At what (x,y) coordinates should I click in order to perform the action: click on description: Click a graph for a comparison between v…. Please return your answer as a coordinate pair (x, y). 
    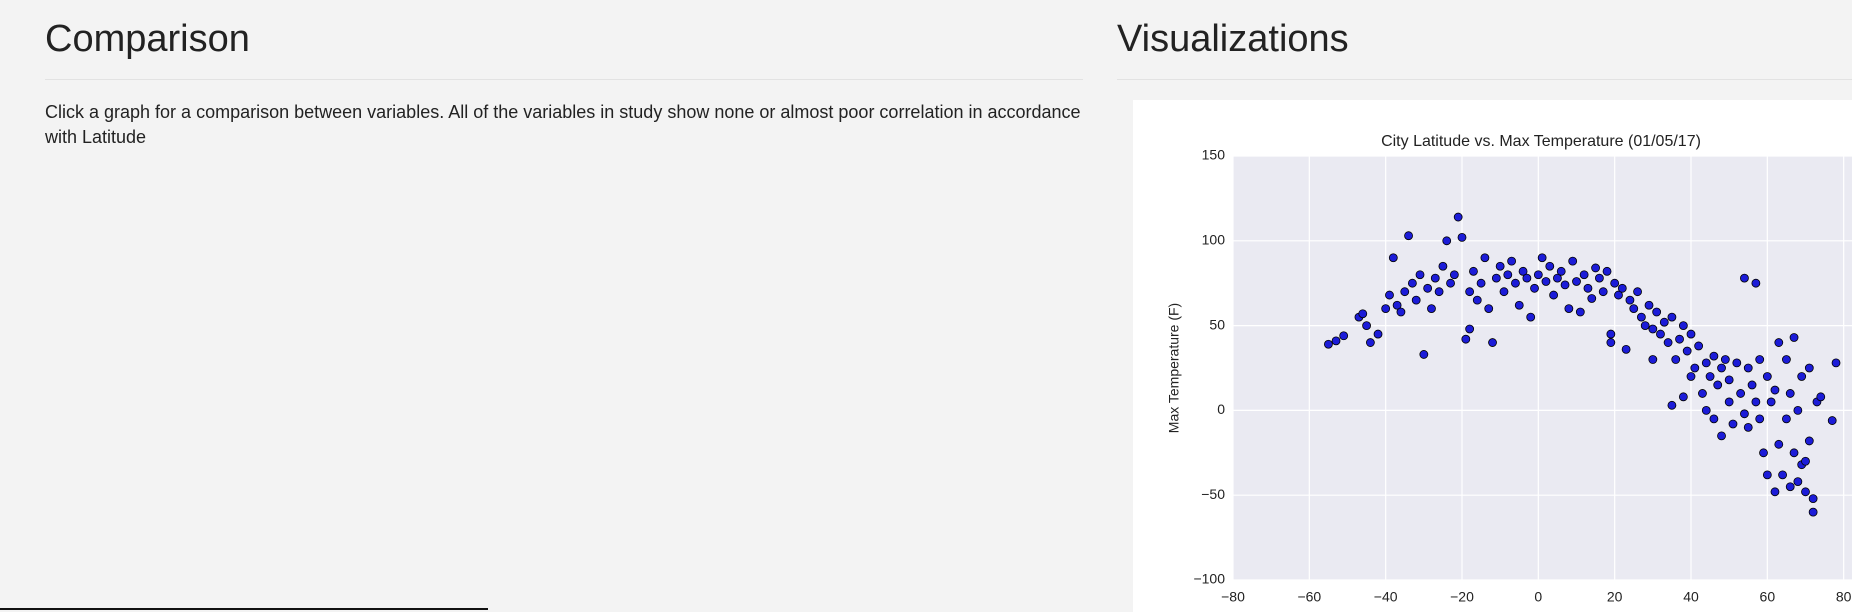
    Looking at the image, I should click on (563, 124).